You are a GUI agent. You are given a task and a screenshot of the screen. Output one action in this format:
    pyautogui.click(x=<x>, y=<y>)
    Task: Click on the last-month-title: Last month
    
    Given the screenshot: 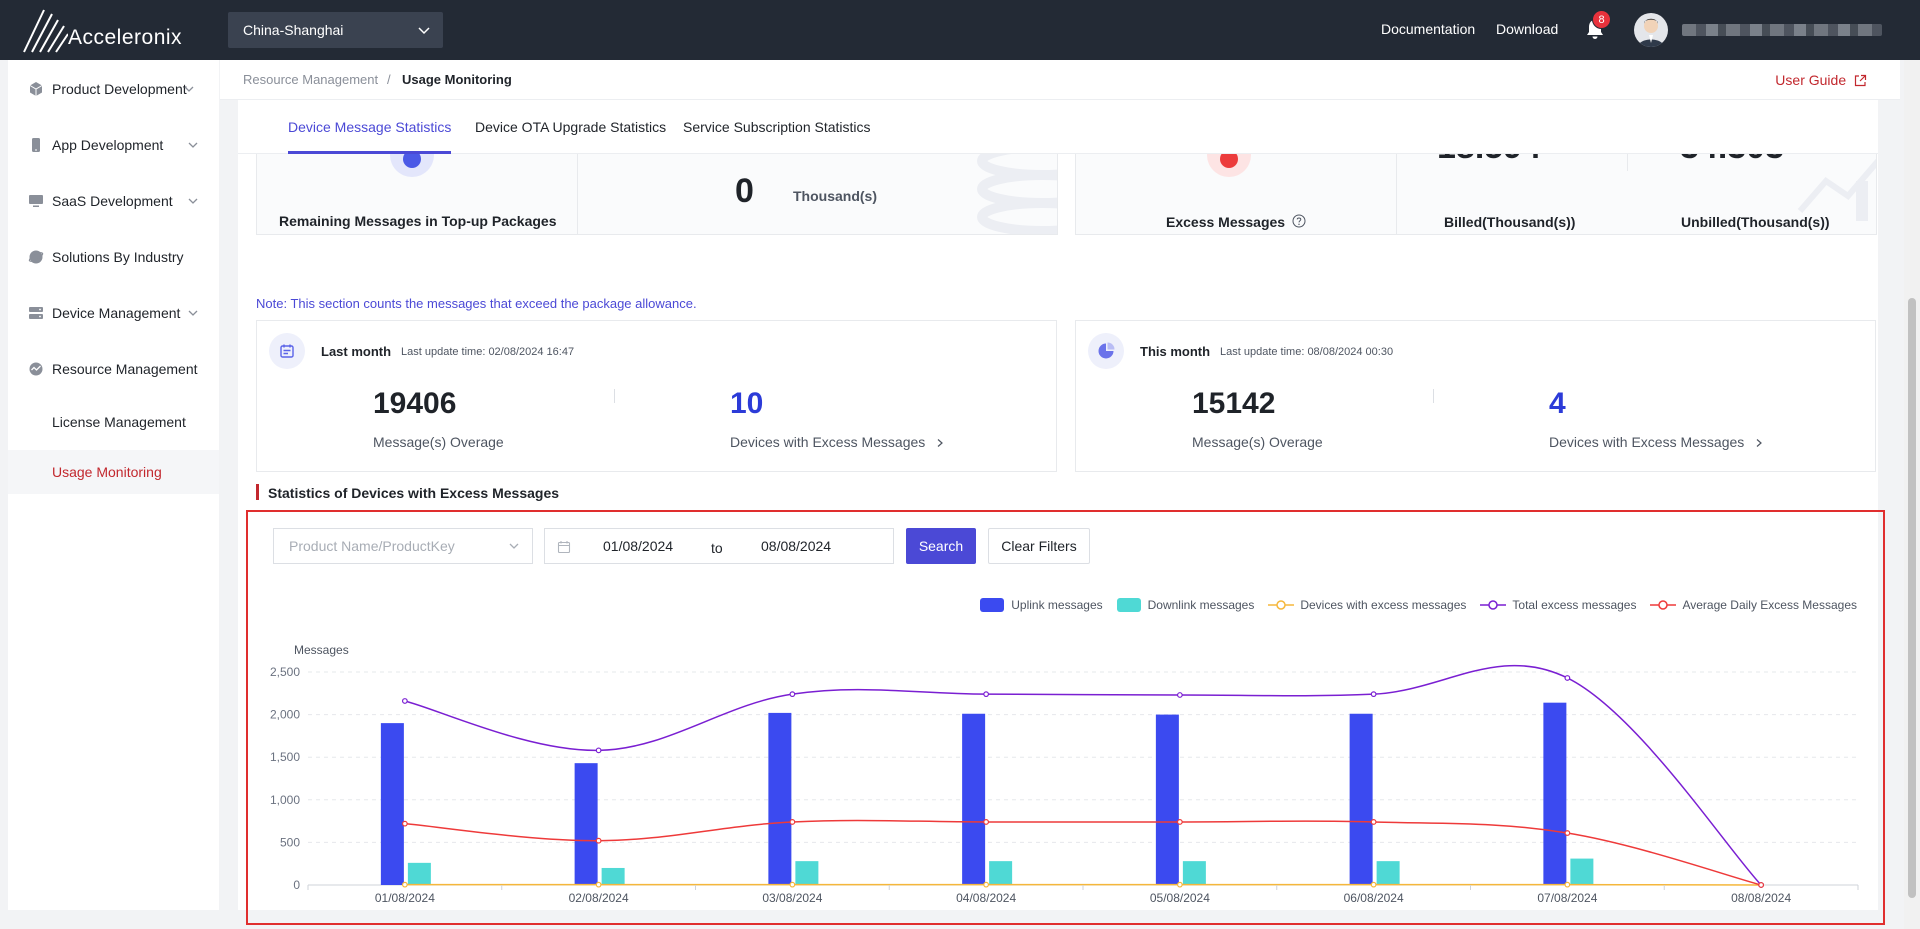 What is the action you would take?
    pyautogui.click(x=356, y=351)
    